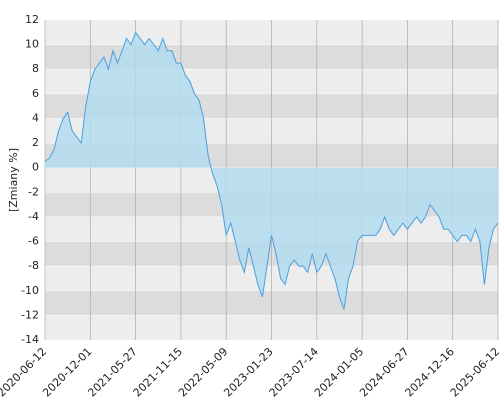 Image resolution: width=500 pixels, height=404 pixels. I want to click on y-tick-label: 0, so click(35, 167).